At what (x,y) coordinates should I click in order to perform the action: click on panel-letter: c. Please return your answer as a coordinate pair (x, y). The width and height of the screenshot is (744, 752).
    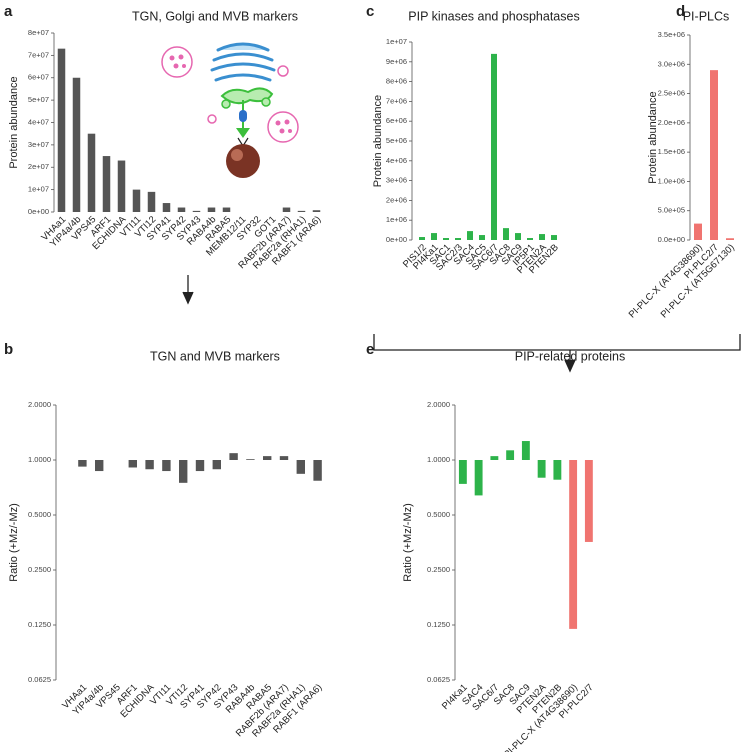
    Looking at the image, I should click on (370, 11).